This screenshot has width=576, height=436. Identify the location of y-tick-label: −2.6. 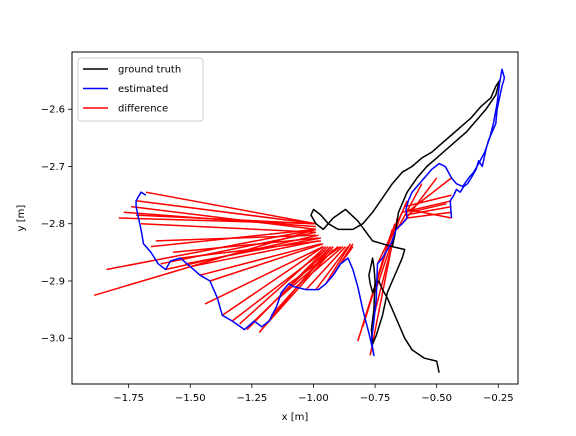
(53, 110).